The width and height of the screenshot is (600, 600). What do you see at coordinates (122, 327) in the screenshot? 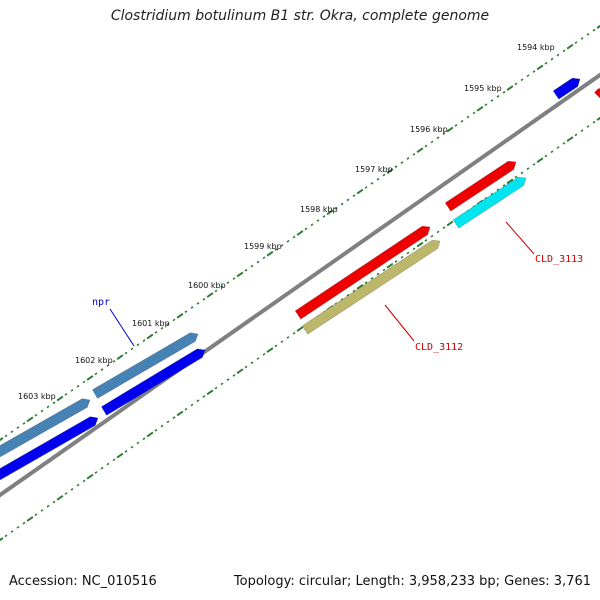
I see `gene-label-leader` at bounding box center [122, 327].